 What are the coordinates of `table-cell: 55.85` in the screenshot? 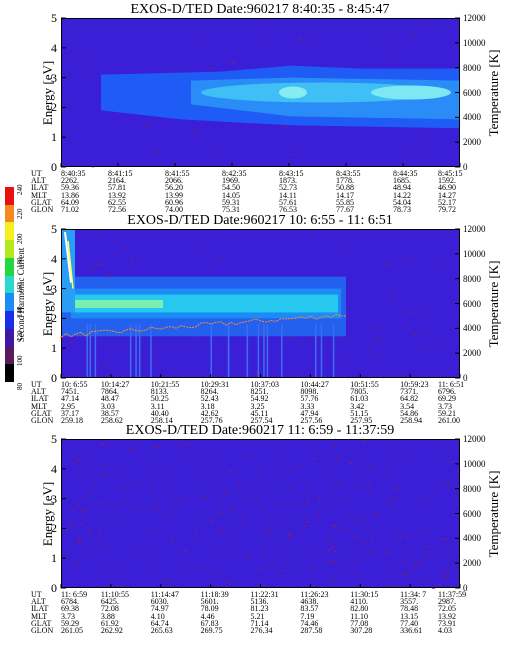 It's located at (345, 202).